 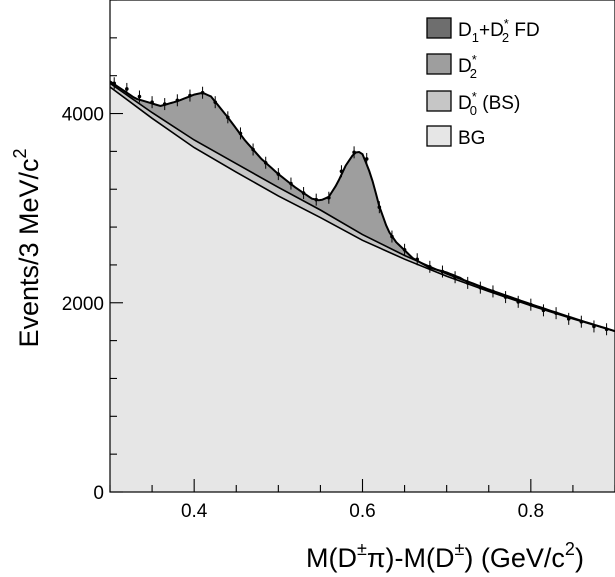 What do you see at coordinates (83, 304) in the screenshot?
I see `y-tick-label: 2000` at bounding box center [83, 304].